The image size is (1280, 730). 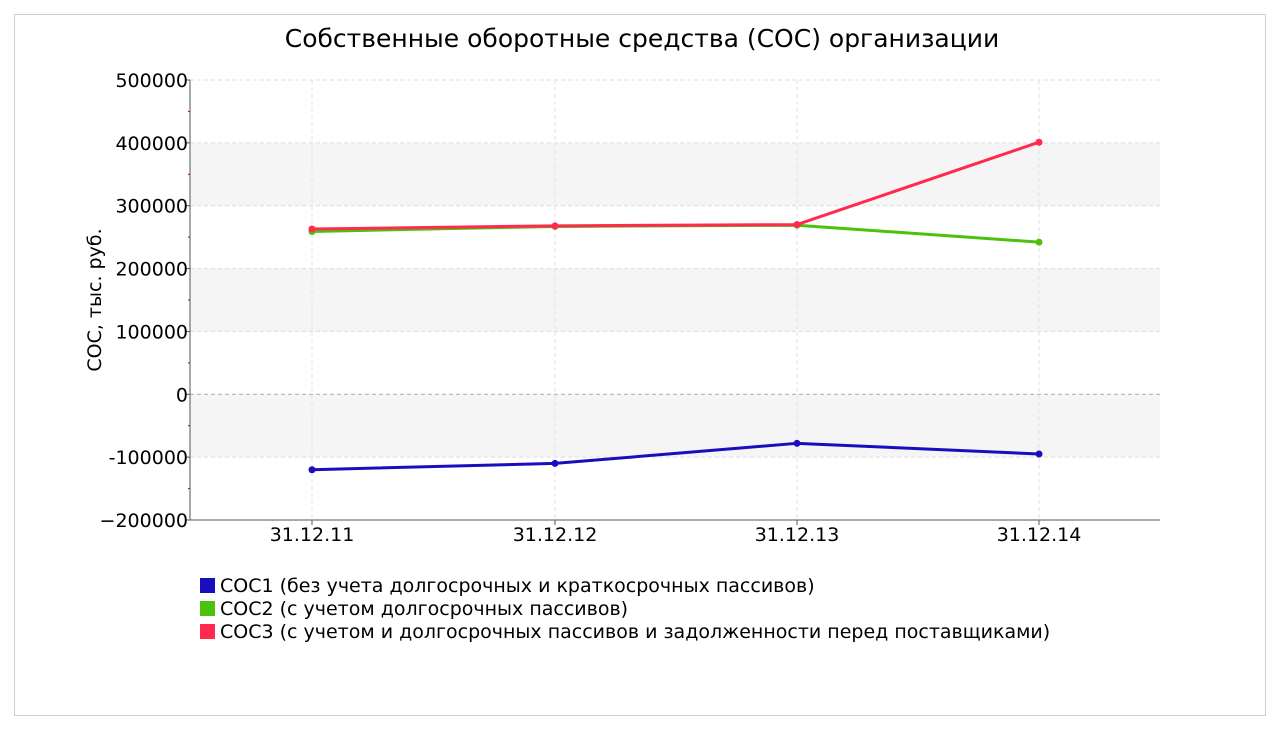 I want to click on y-tick-label: -100000, so click(x=148, y=458).